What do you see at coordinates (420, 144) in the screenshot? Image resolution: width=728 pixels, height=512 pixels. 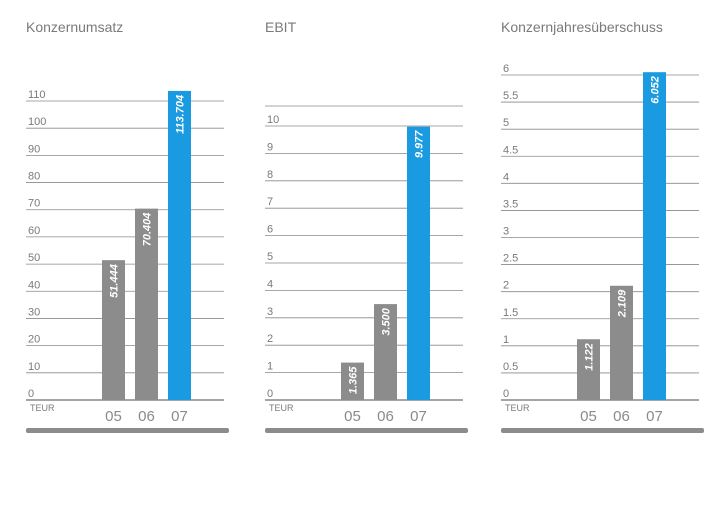 I see `bar-value-label: 9.977` at bounding box center [420, 144].